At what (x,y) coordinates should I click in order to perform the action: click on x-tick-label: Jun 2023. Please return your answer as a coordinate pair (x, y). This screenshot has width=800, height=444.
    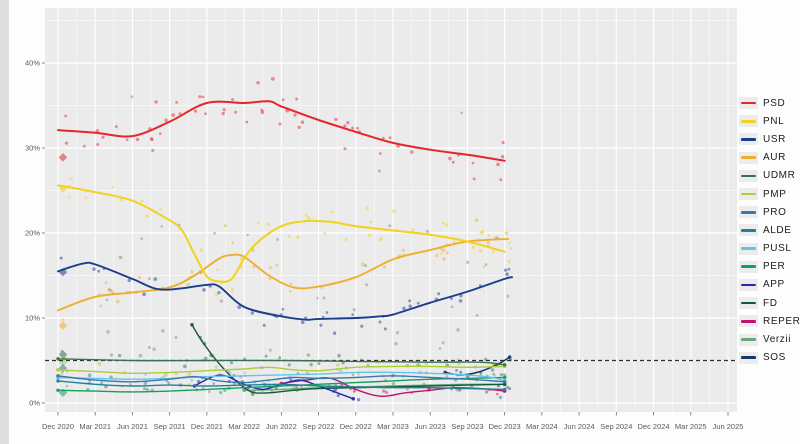
    Looking at the image, I should click on (430, 426).